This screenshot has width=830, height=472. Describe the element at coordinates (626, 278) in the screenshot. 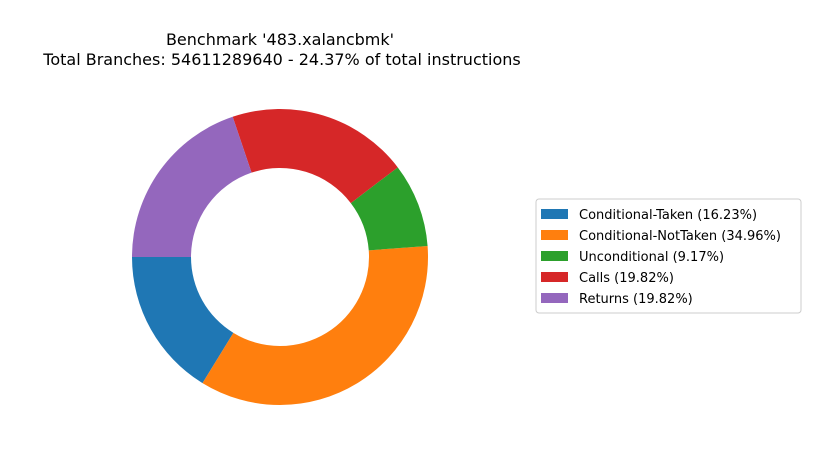

I see `legend-label-3: Calls (19.82%)` at that location.